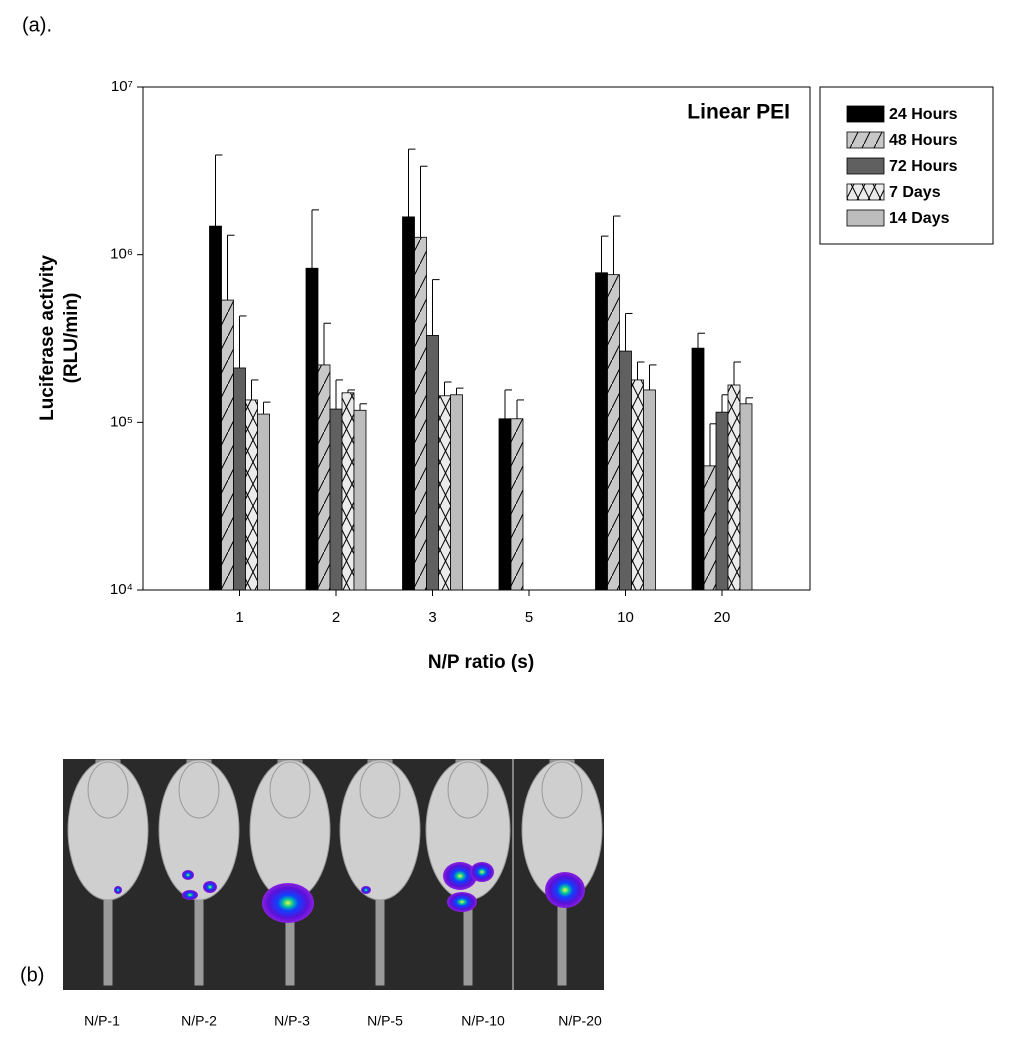  I want to click on y-tick-label: 10⁷, so click(122, 86).